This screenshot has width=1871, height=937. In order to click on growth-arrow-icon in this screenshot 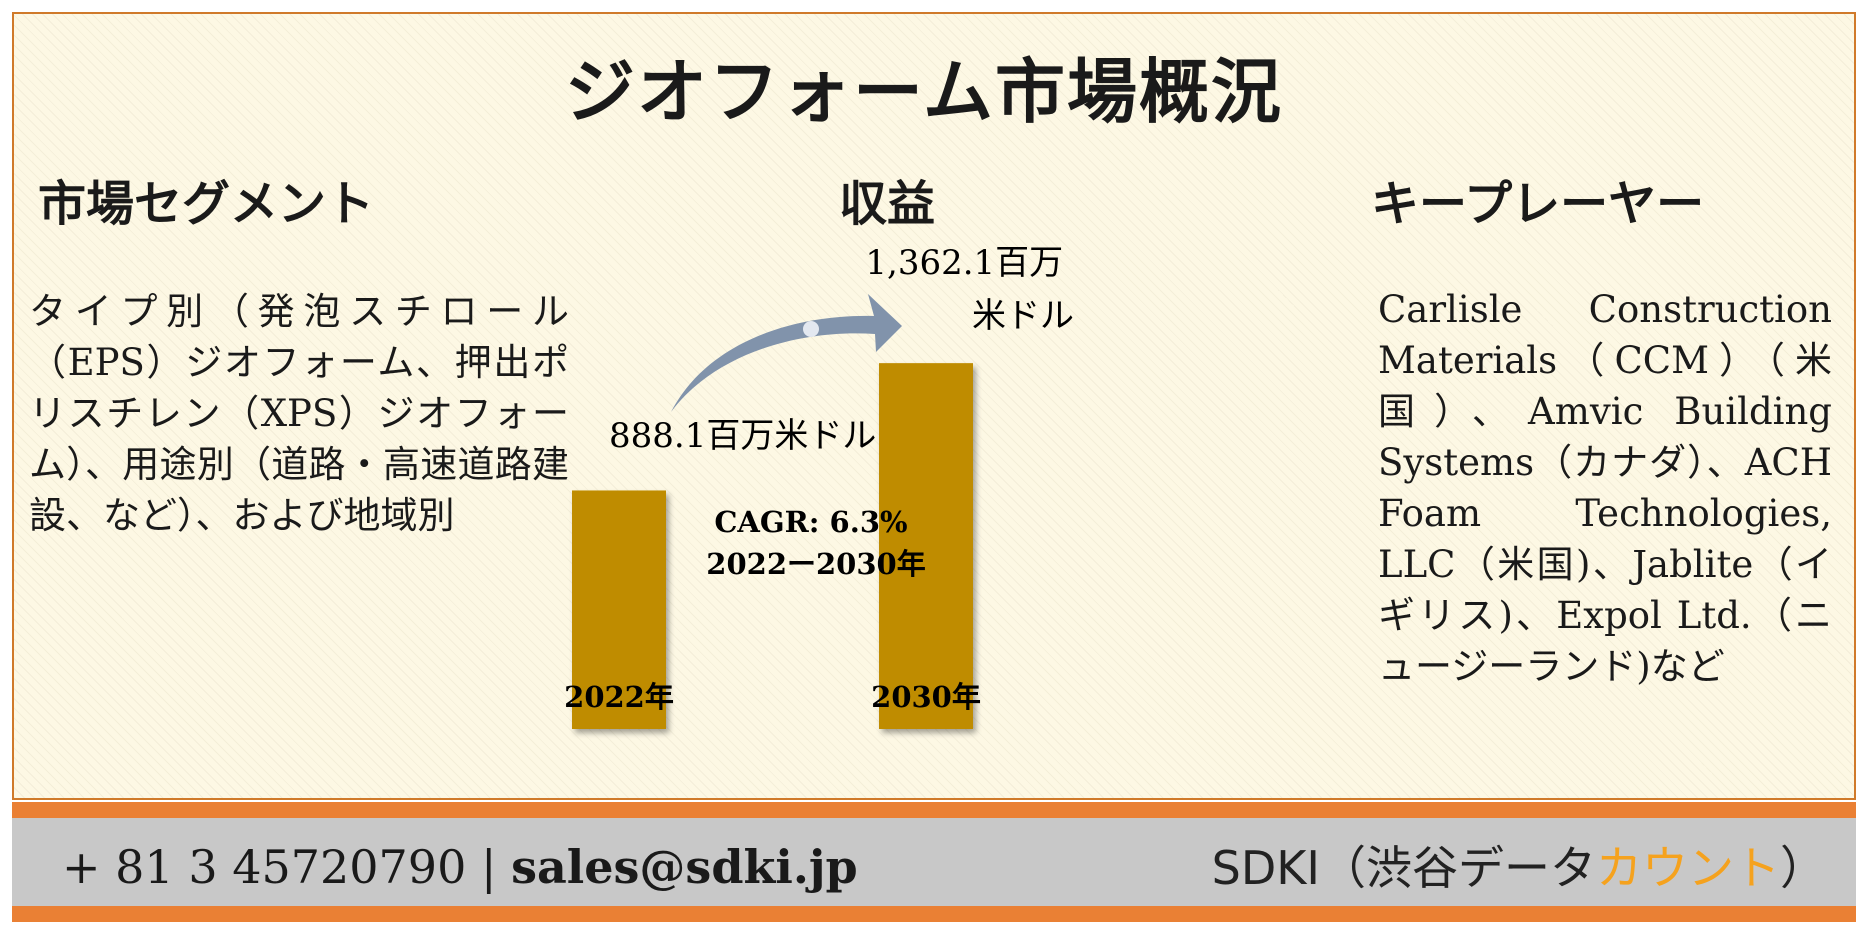, I will do `click(786, 353)`.